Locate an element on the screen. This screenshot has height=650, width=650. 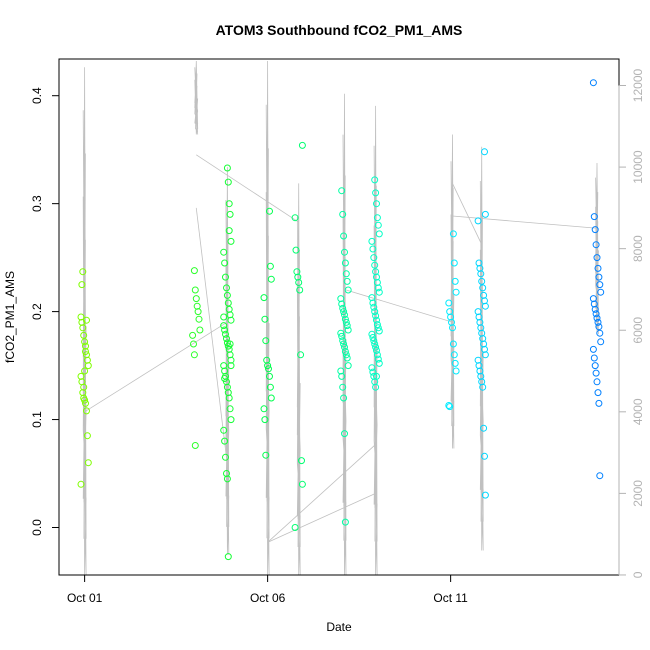
y2-tick-label: 8000 is located at coordinates (638, 248).